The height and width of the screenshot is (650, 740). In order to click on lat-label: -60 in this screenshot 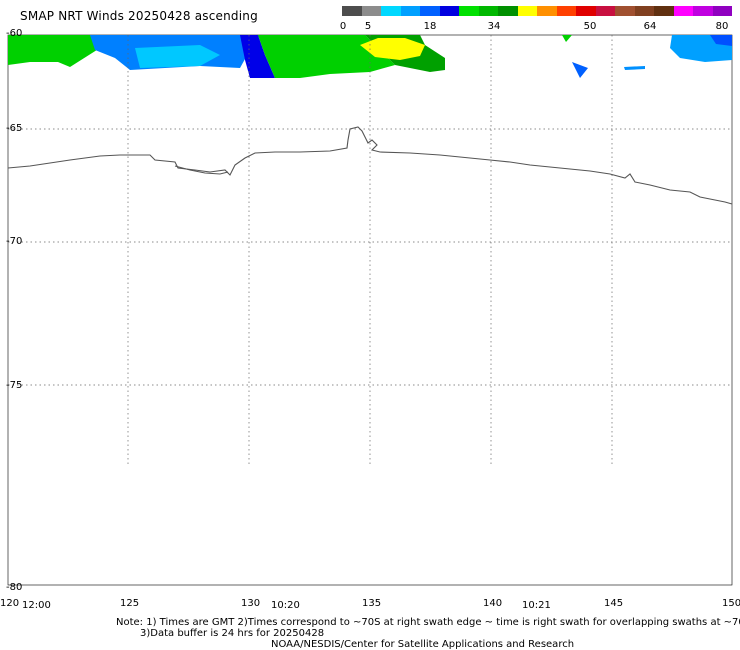, I will do `click(14, 33)`.